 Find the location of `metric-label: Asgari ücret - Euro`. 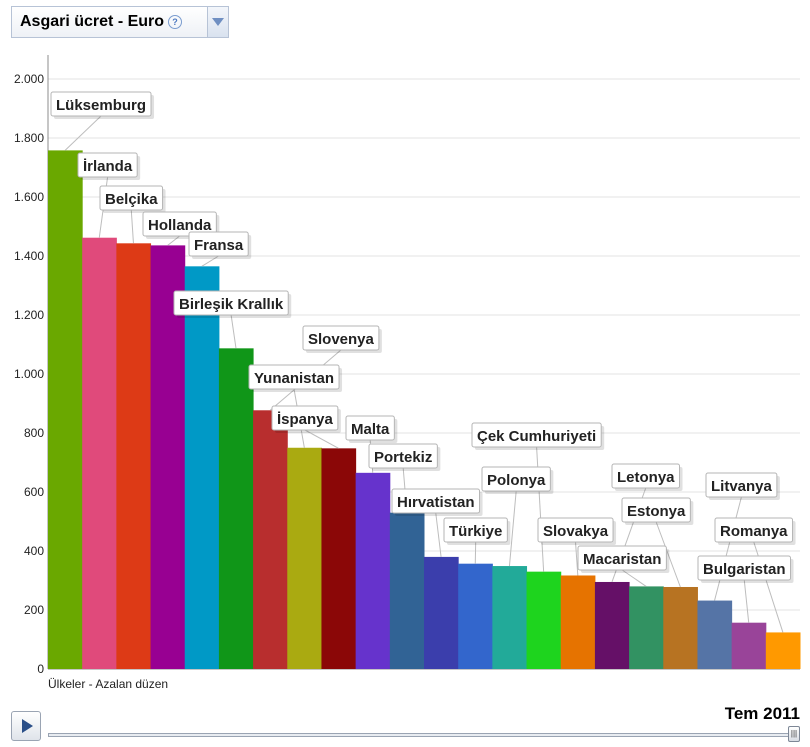

metric-label: Asgari ücret - Euro is located at coordinates (92, 21).